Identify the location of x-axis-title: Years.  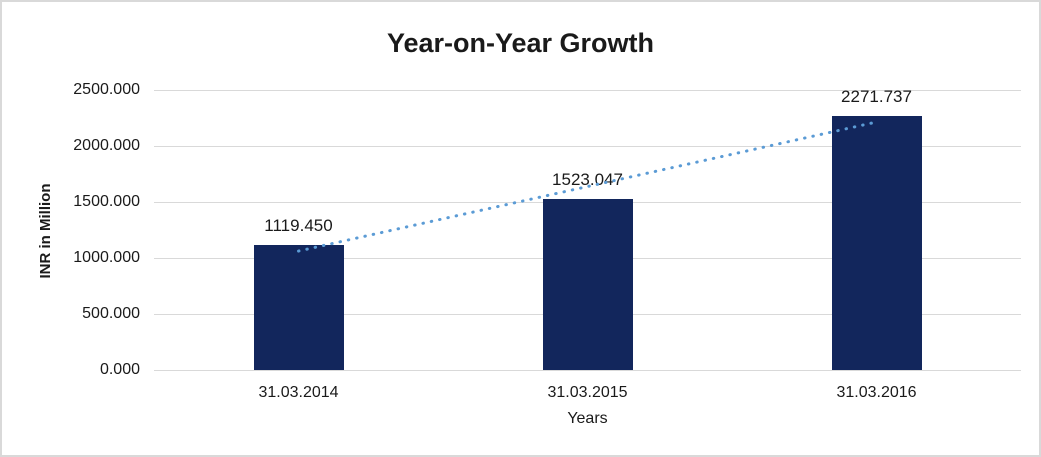
(587, 418).